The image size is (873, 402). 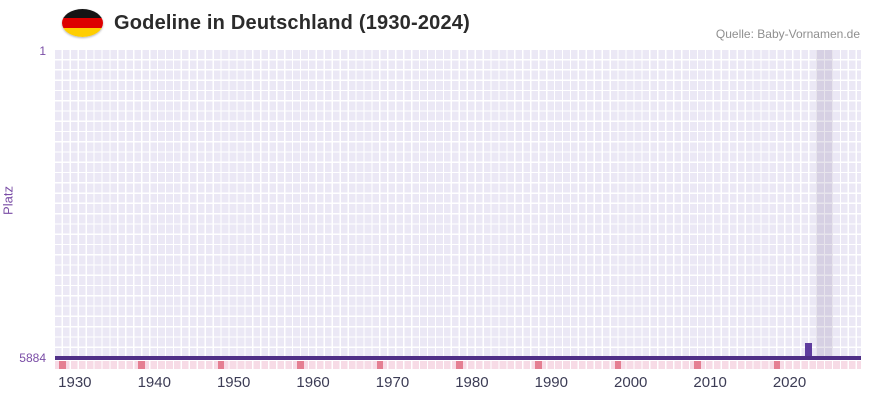 What do you see at coordinates (392, 382) in the screenshot?
I see `x-tick-label: 1970` at bounding box center [392, 382].